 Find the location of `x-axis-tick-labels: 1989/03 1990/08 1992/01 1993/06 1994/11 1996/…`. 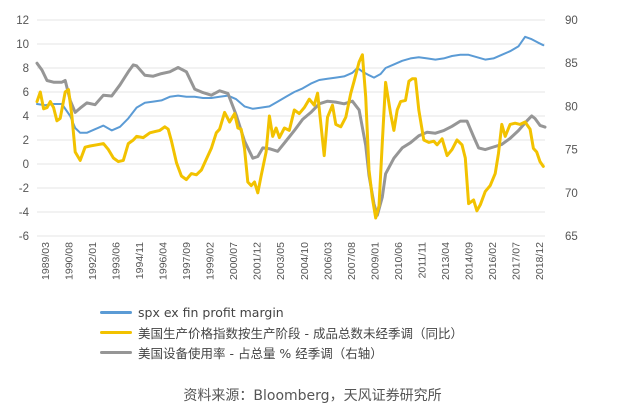

x-axis-tick-labels: 1989/03 1990/08 1992/01 1993/06 1994/11 1996/… is located at coordinates (293, 261).